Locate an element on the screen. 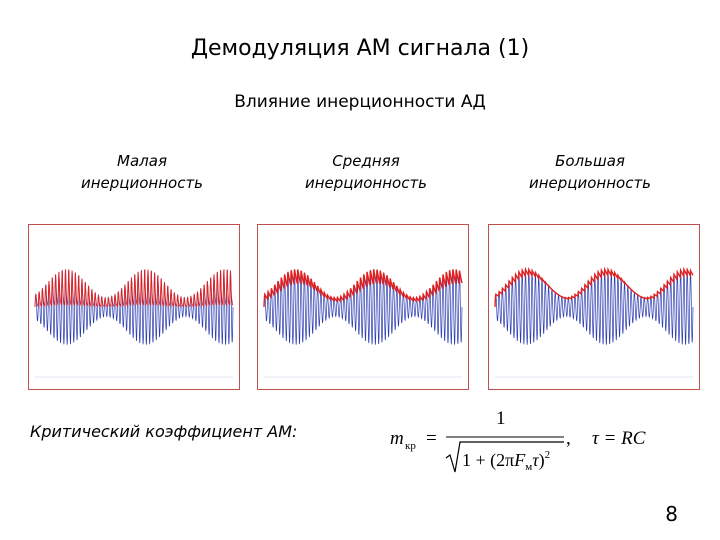 Image resolution: width=720 pixels, height=540 pixels. plot-panel-medium is located at coordinates (363, 307).